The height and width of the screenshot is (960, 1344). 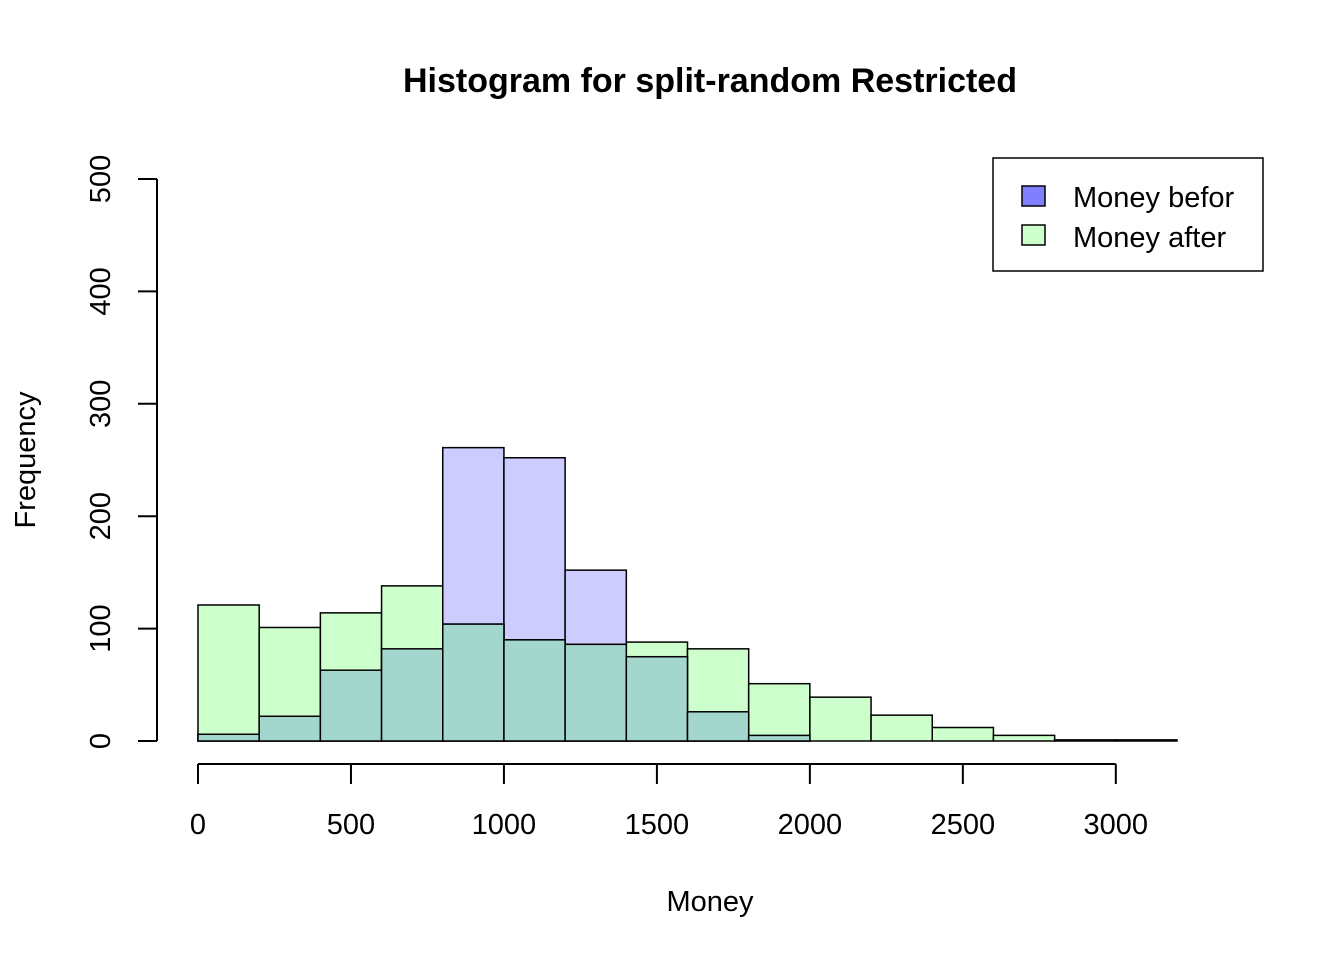 I want to click on x-tick-label-5: 2500, so click(x=963, y=825).